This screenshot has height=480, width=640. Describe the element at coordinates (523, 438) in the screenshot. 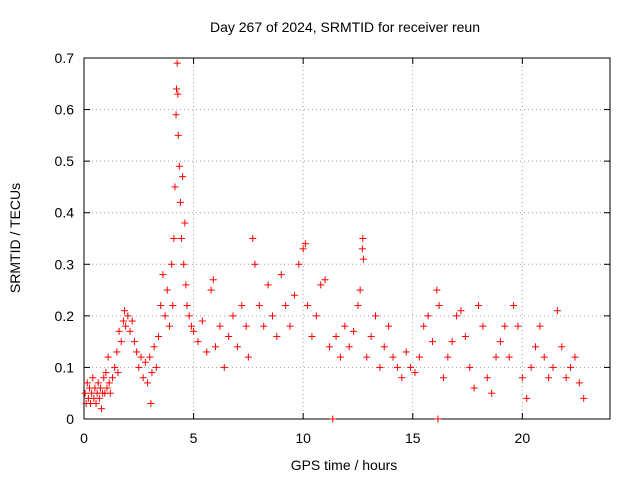

I see `x-tick-label: 20` at that location.